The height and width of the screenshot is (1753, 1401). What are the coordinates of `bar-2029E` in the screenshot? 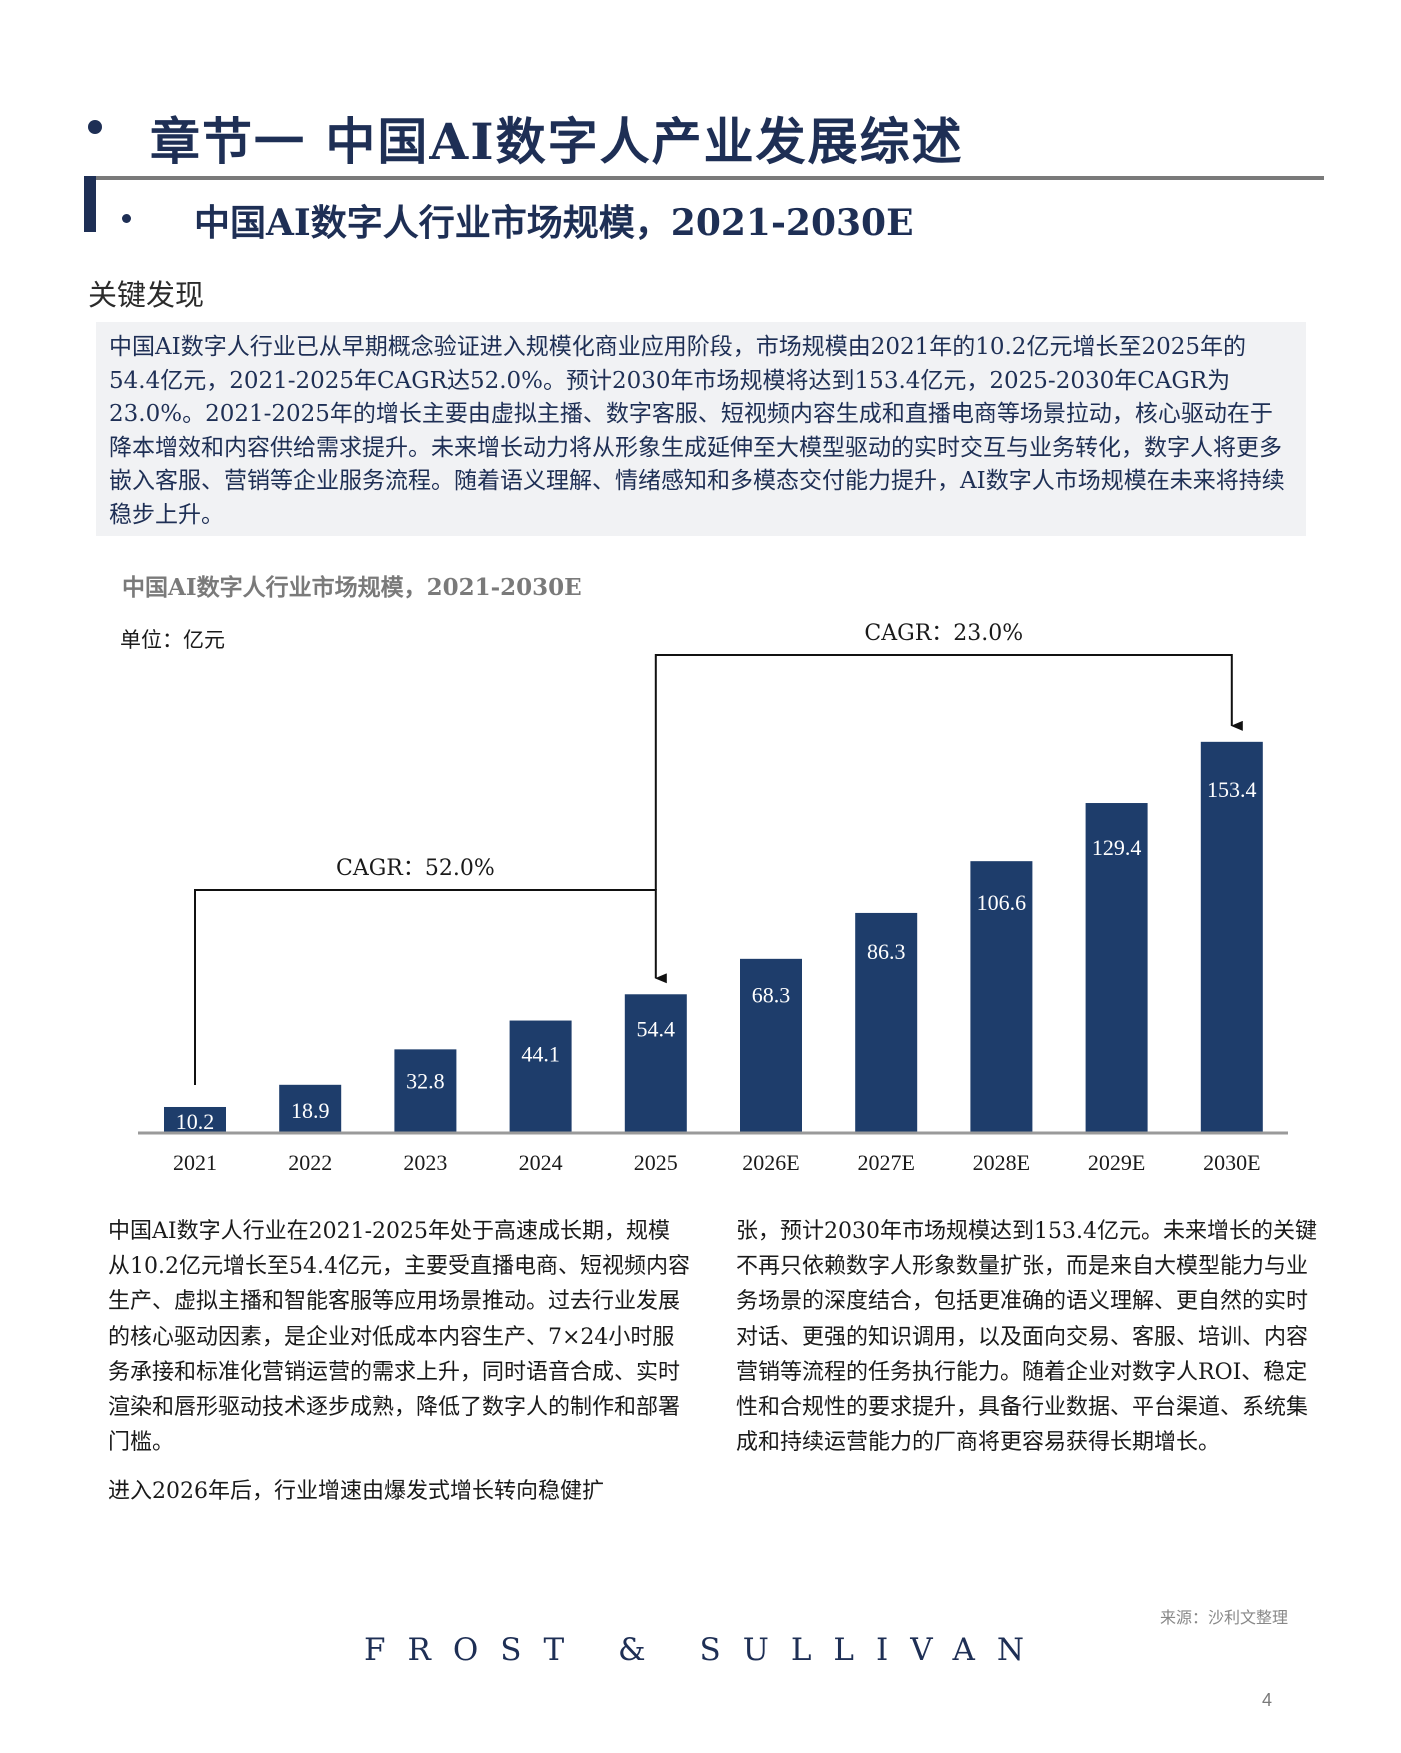 It's located at (1116, 968).